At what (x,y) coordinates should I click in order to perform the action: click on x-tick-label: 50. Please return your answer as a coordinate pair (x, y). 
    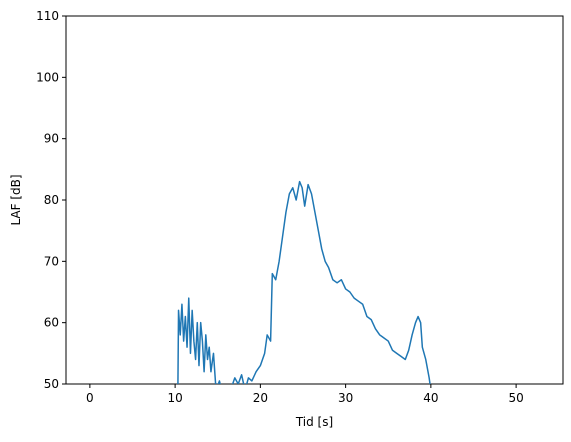
    Looking at the image, I should click on (515, 398).